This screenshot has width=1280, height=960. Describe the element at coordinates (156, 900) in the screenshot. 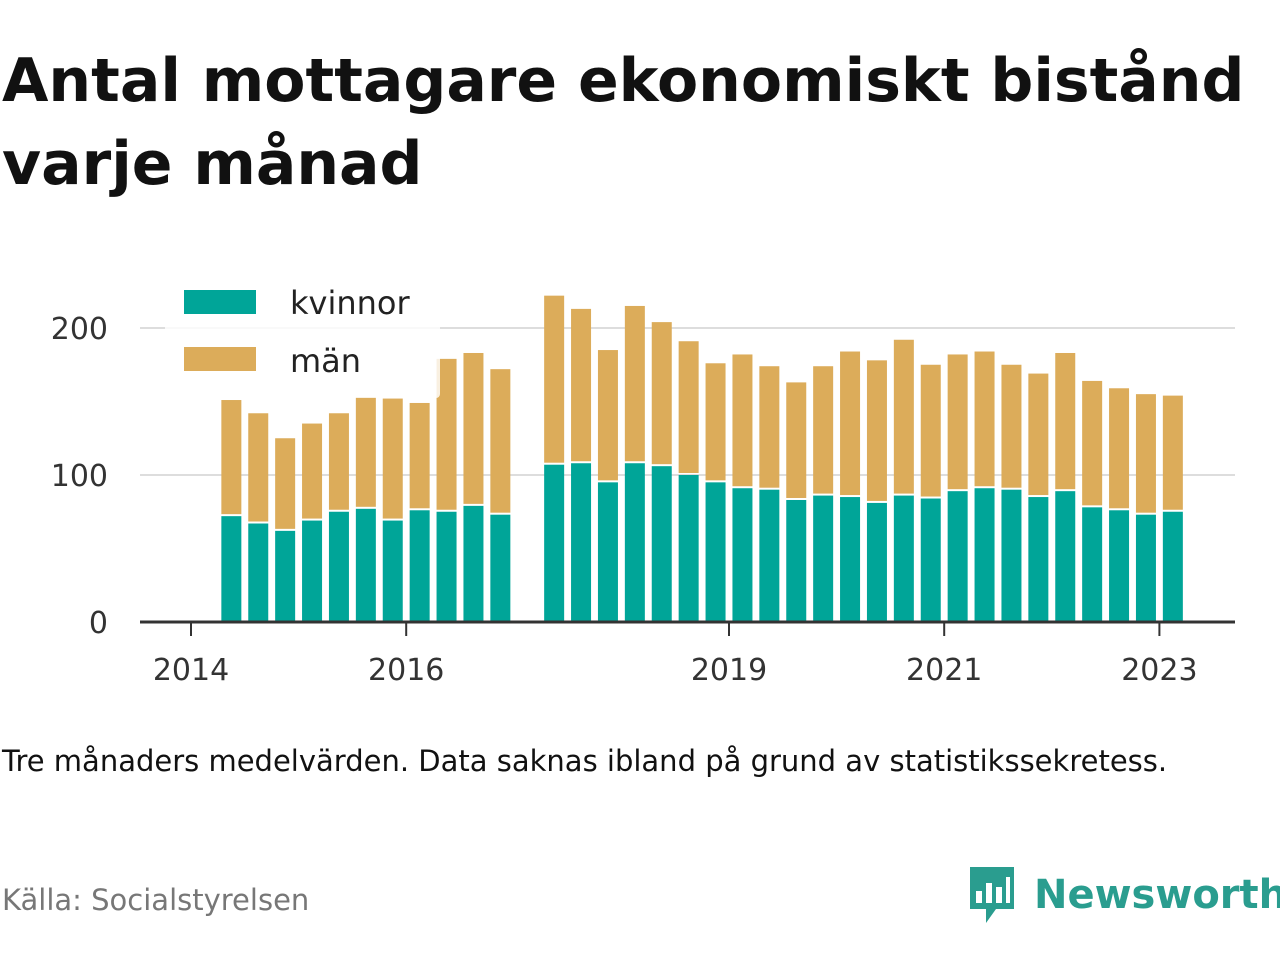

I see `source-credit: Källa: Socialstyrelsen` at that location.